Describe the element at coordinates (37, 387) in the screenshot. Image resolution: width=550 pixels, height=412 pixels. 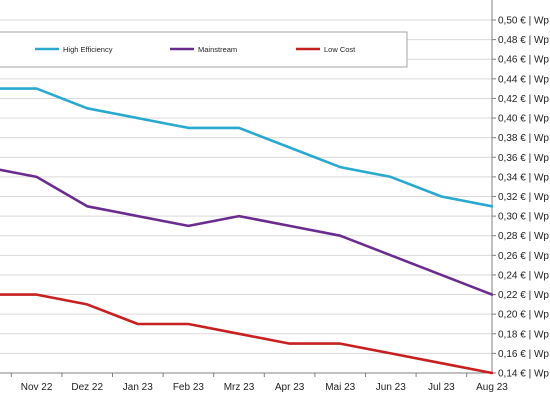
I see `x-tick-label: Nov 22` at that location.